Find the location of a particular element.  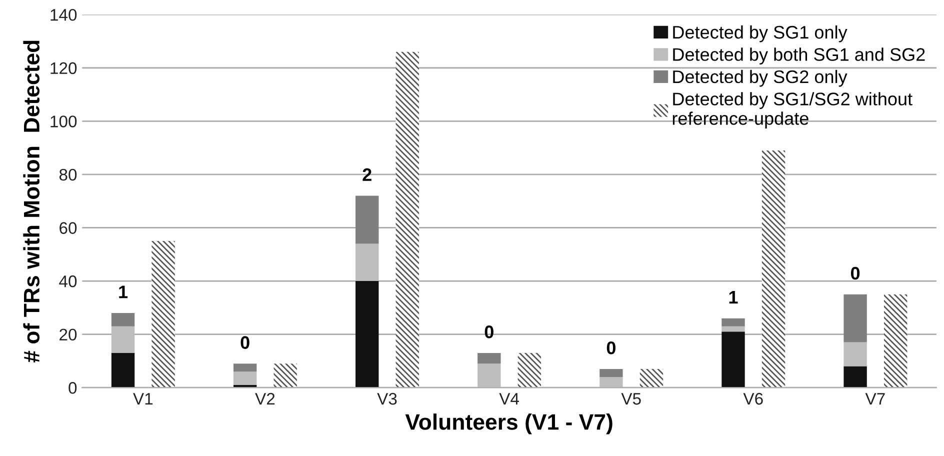

y-tick-label: 40 is located at coordinates (68, 281).